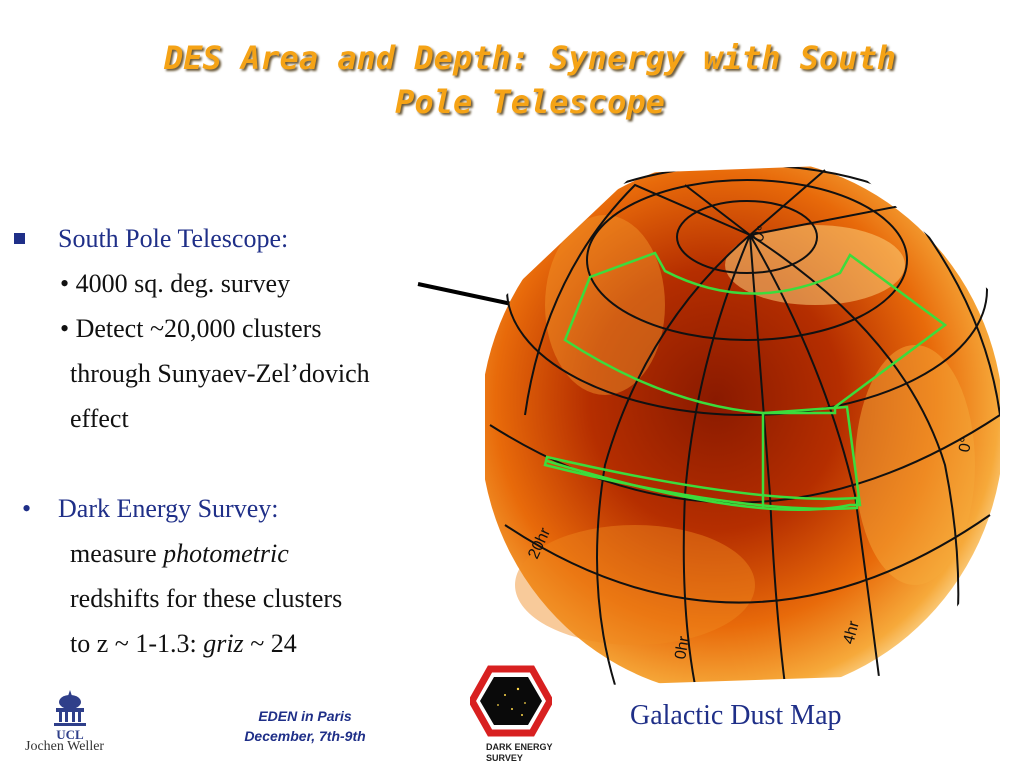 This screenshot has width=1024, height=768. Describe the element at coordinates (530, 102) in the screenshot. I see `slide-title-line2: Pole Telescope` at that location.